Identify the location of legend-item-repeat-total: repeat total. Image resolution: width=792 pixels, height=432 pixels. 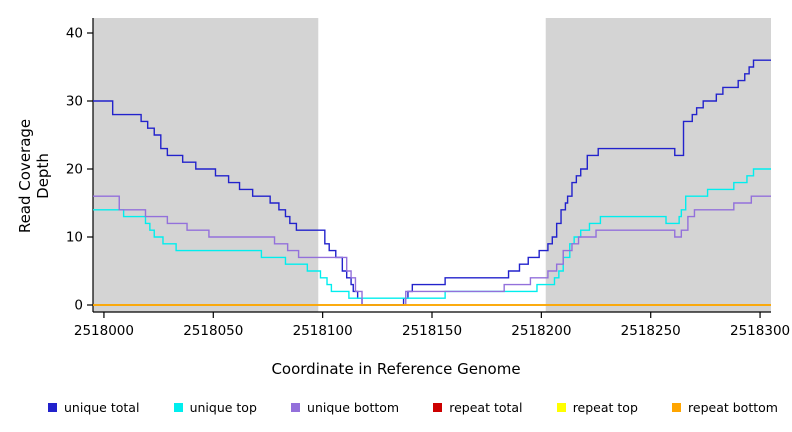
(478, 407).